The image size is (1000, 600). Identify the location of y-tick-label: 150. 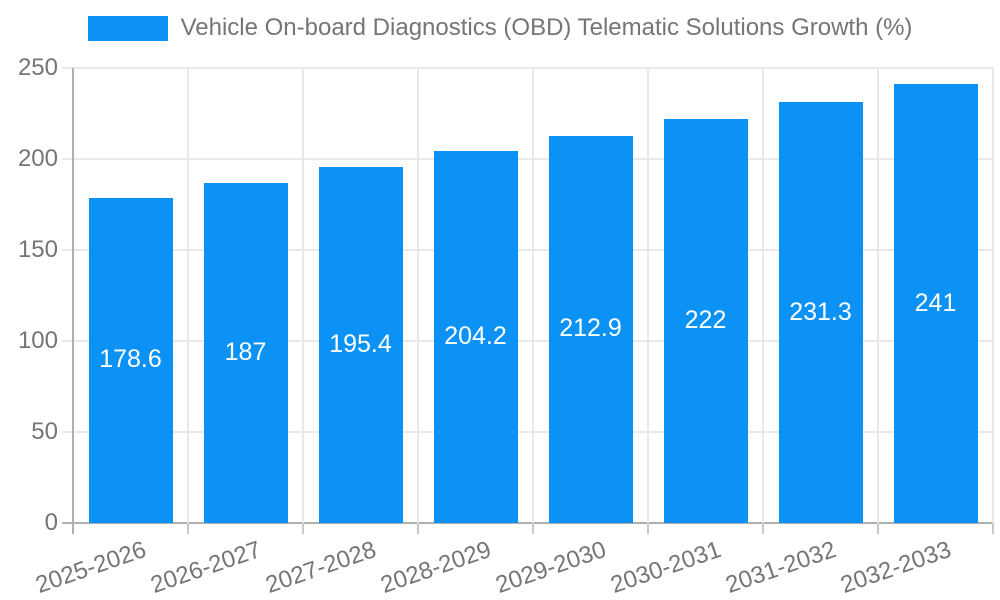
(37, 249).